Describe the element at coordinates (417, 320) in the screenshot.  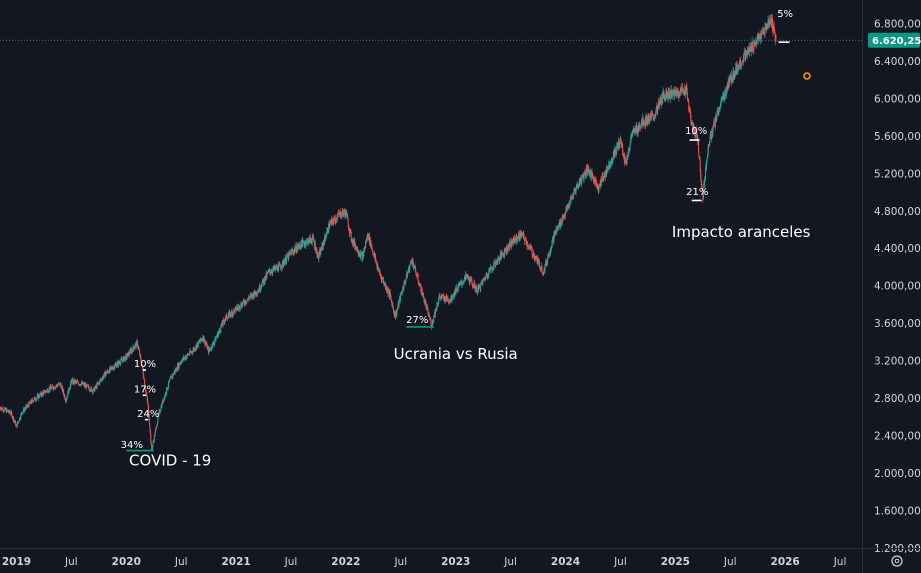
I see `drawdown-label: 27%` at that location.